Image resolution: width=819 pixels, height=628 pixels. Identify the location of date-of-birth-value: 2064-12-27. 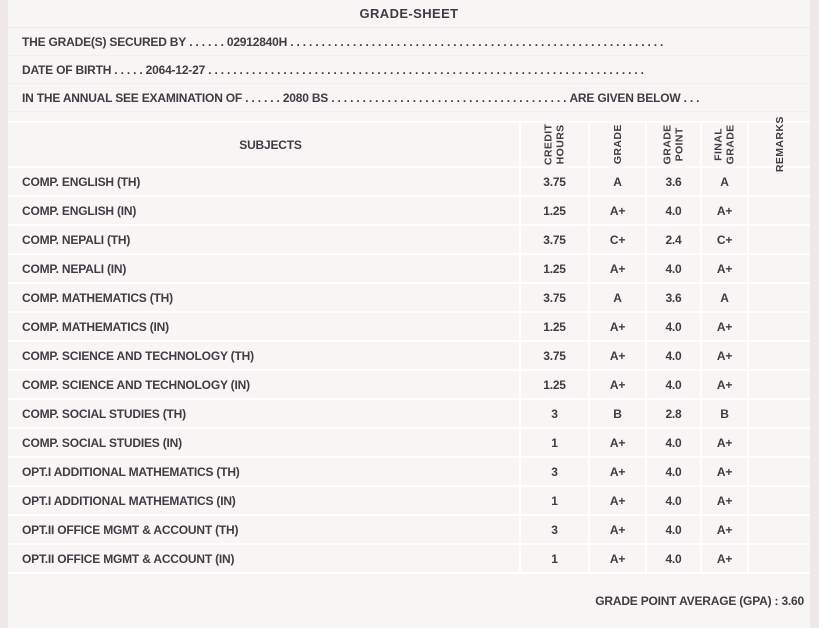
(175, 69).